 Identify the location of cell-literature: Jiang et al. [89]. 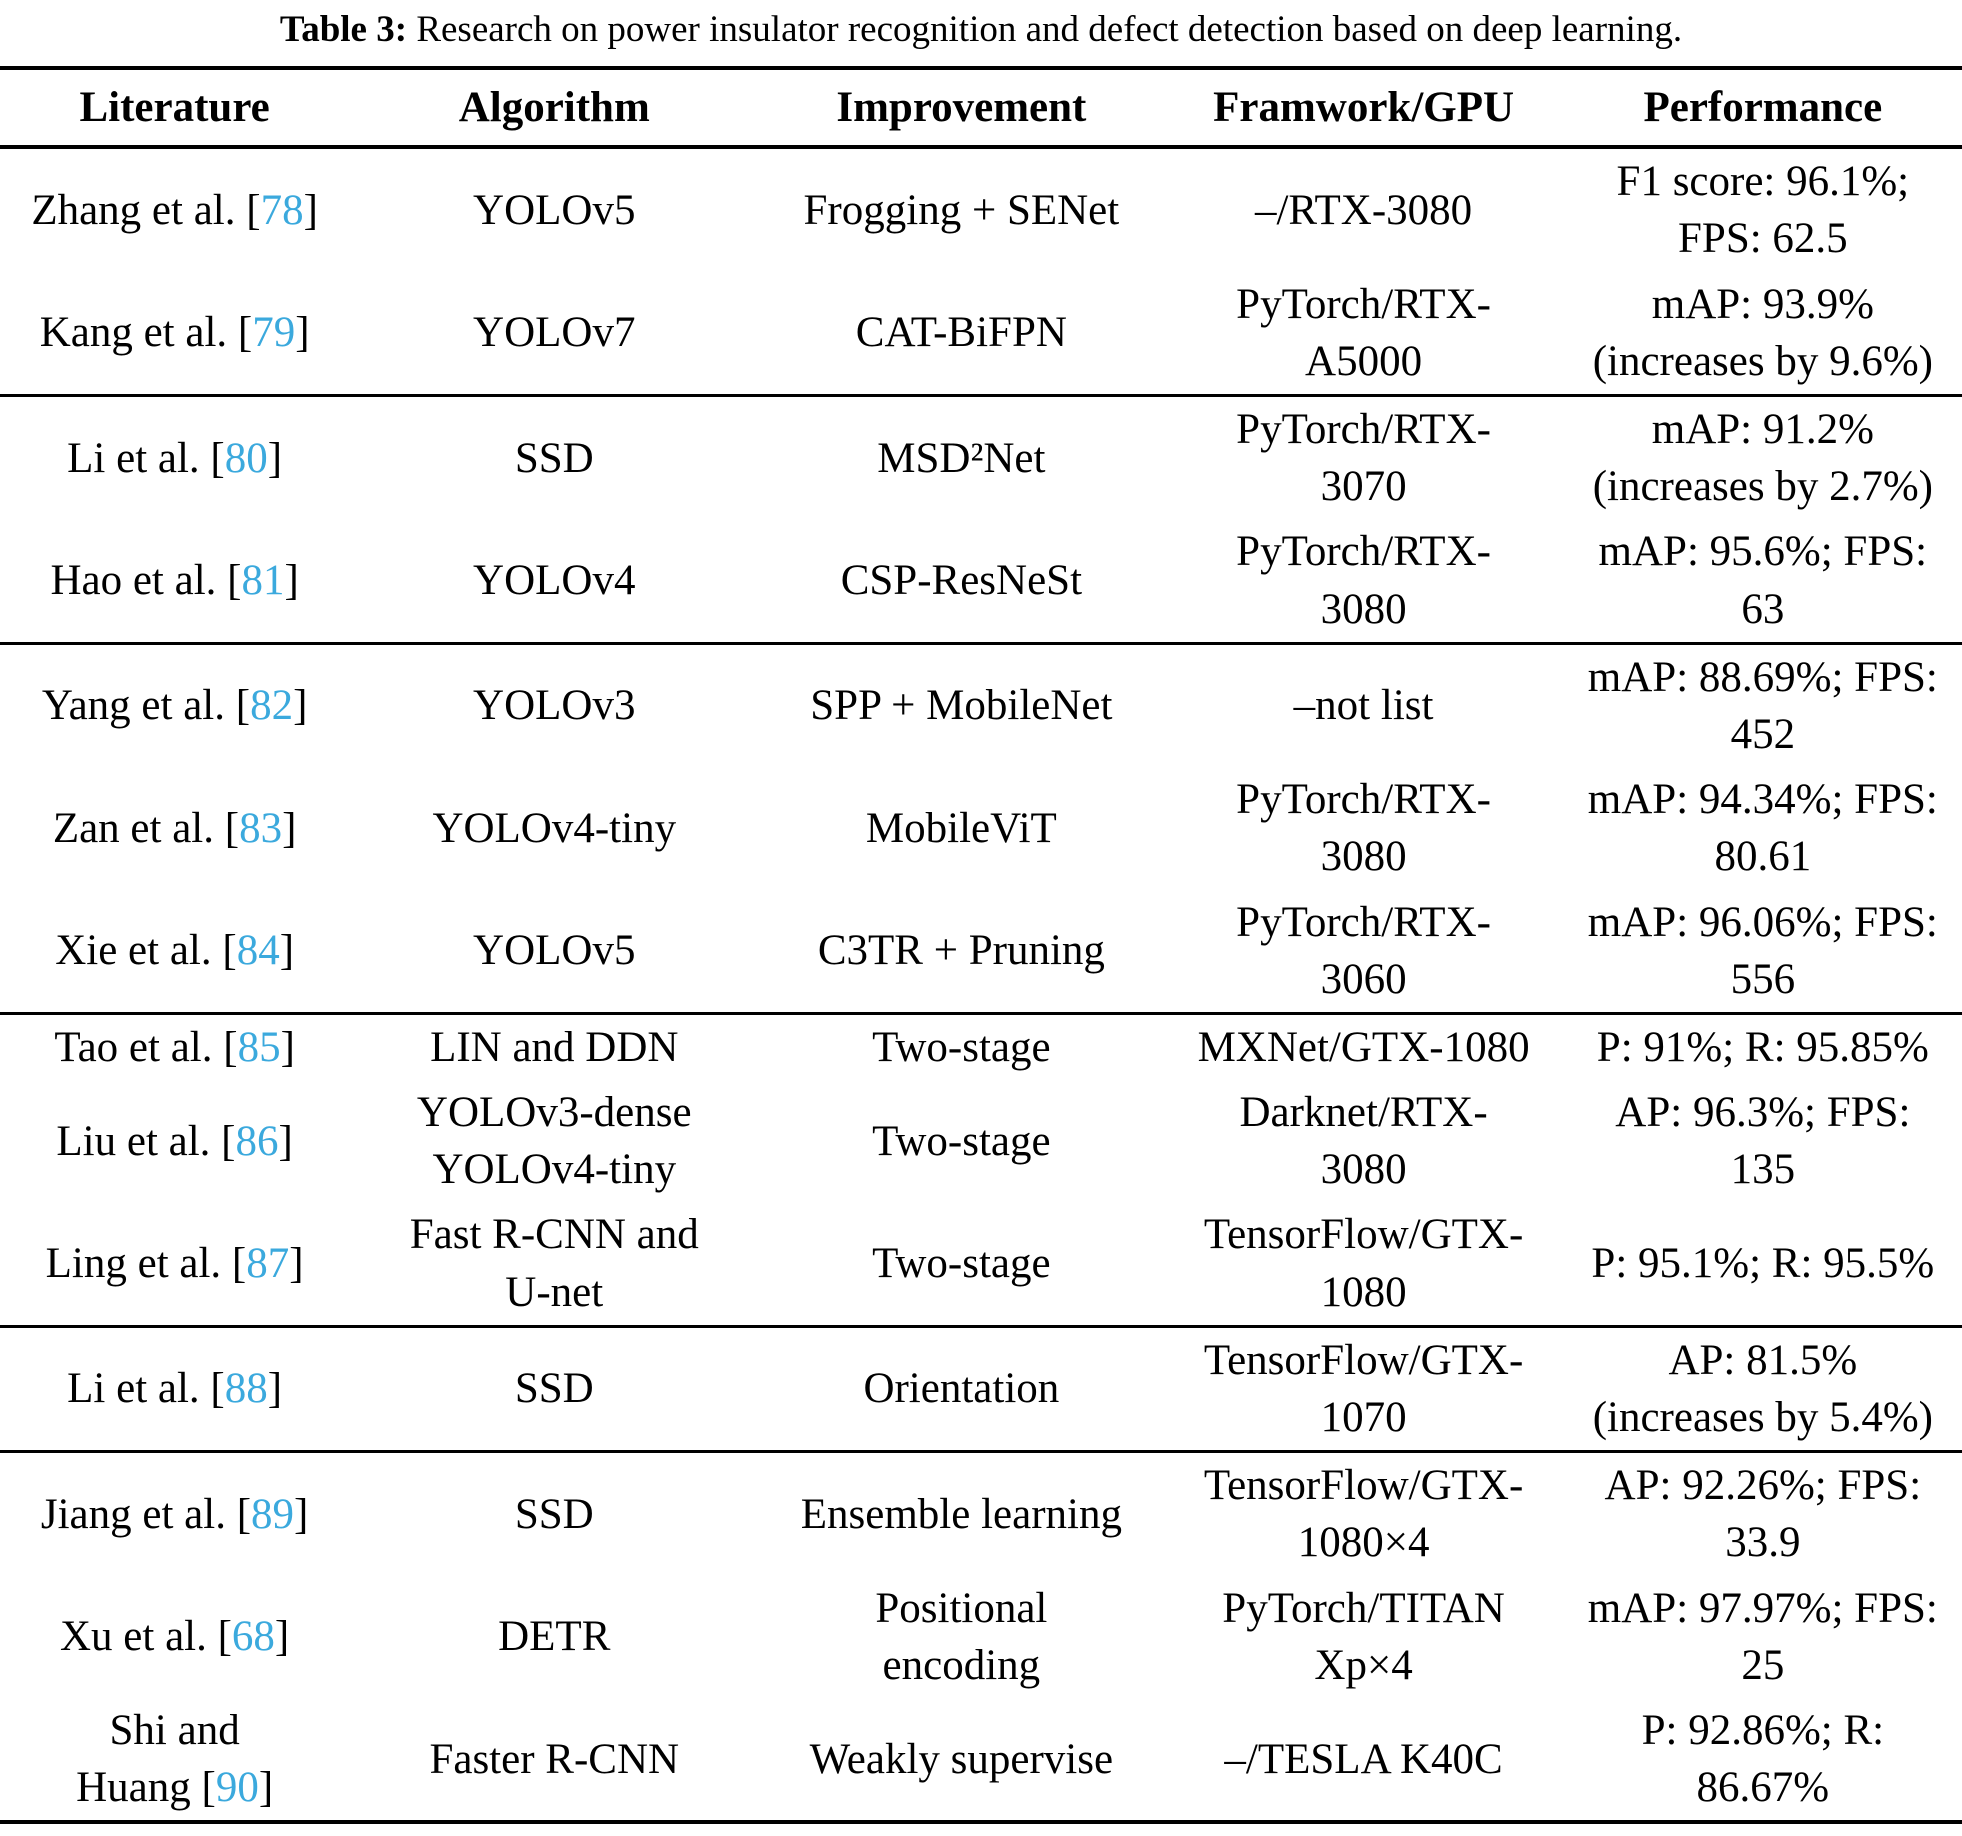
(174, 1514).